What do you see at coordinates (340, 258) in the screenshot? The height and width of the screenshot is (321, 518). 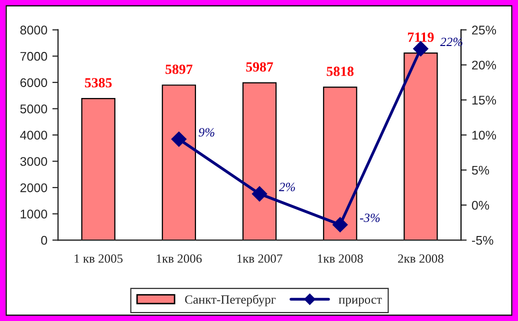 I see `x-tick-label: 1кв 2008` at bounding box center [340, 258].